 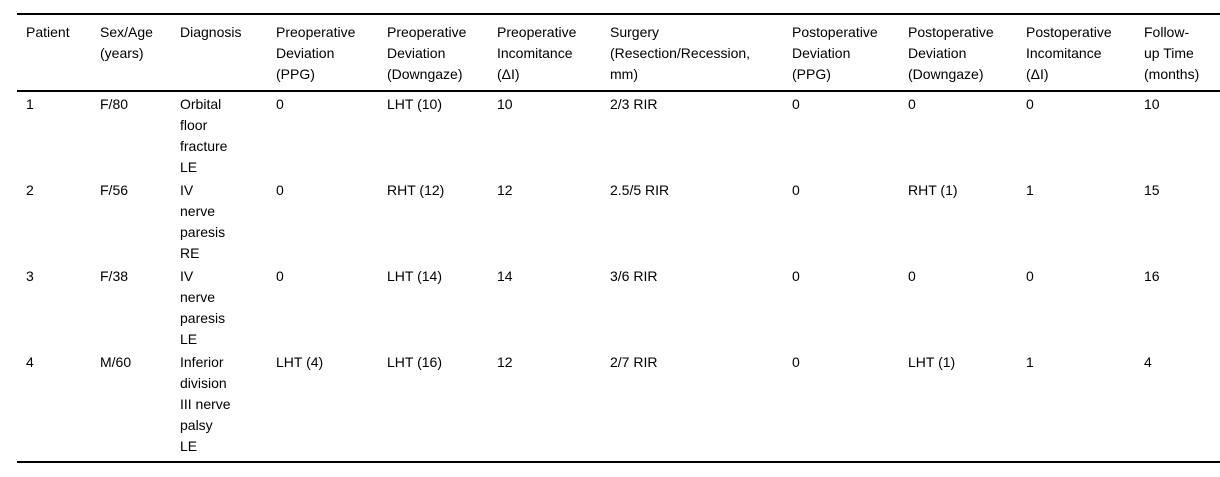 I want to click on column-header-preop-deviation-ppg: Preoperative Deviation (PPG), so click(x=322, y=53).